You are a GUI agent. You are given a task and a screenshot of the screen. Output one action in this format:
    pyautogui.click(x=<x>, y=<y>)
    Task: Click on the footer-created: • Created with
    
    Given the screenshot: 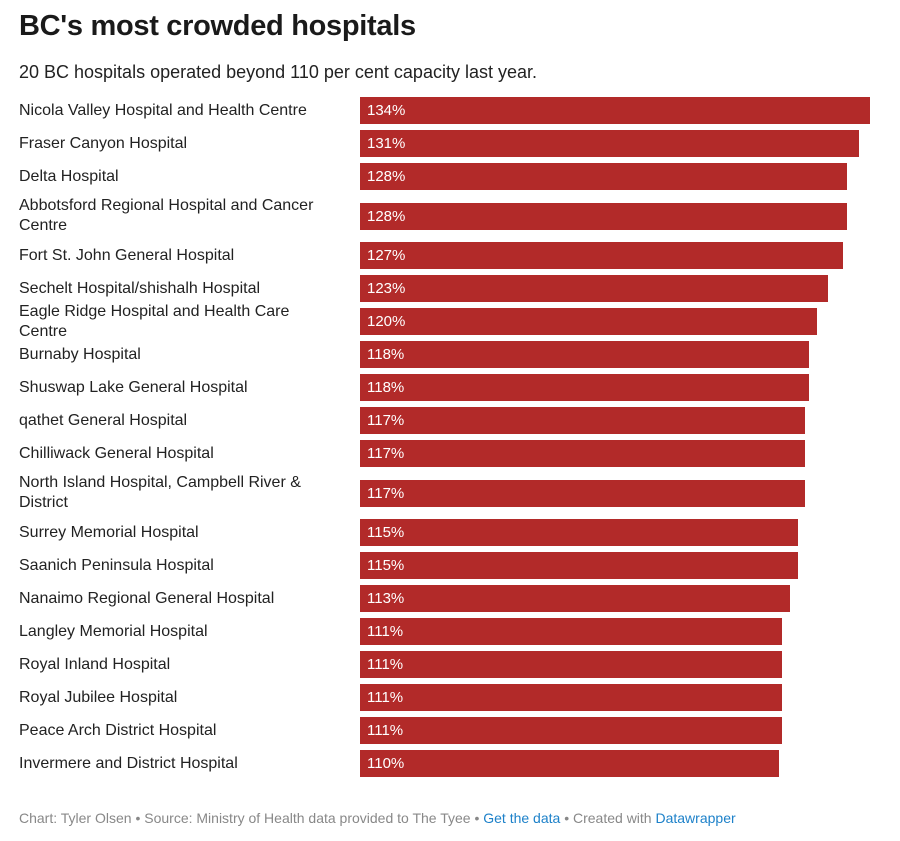 What is the action you would take?
    pyautogui.click(x=608, y=818)
    